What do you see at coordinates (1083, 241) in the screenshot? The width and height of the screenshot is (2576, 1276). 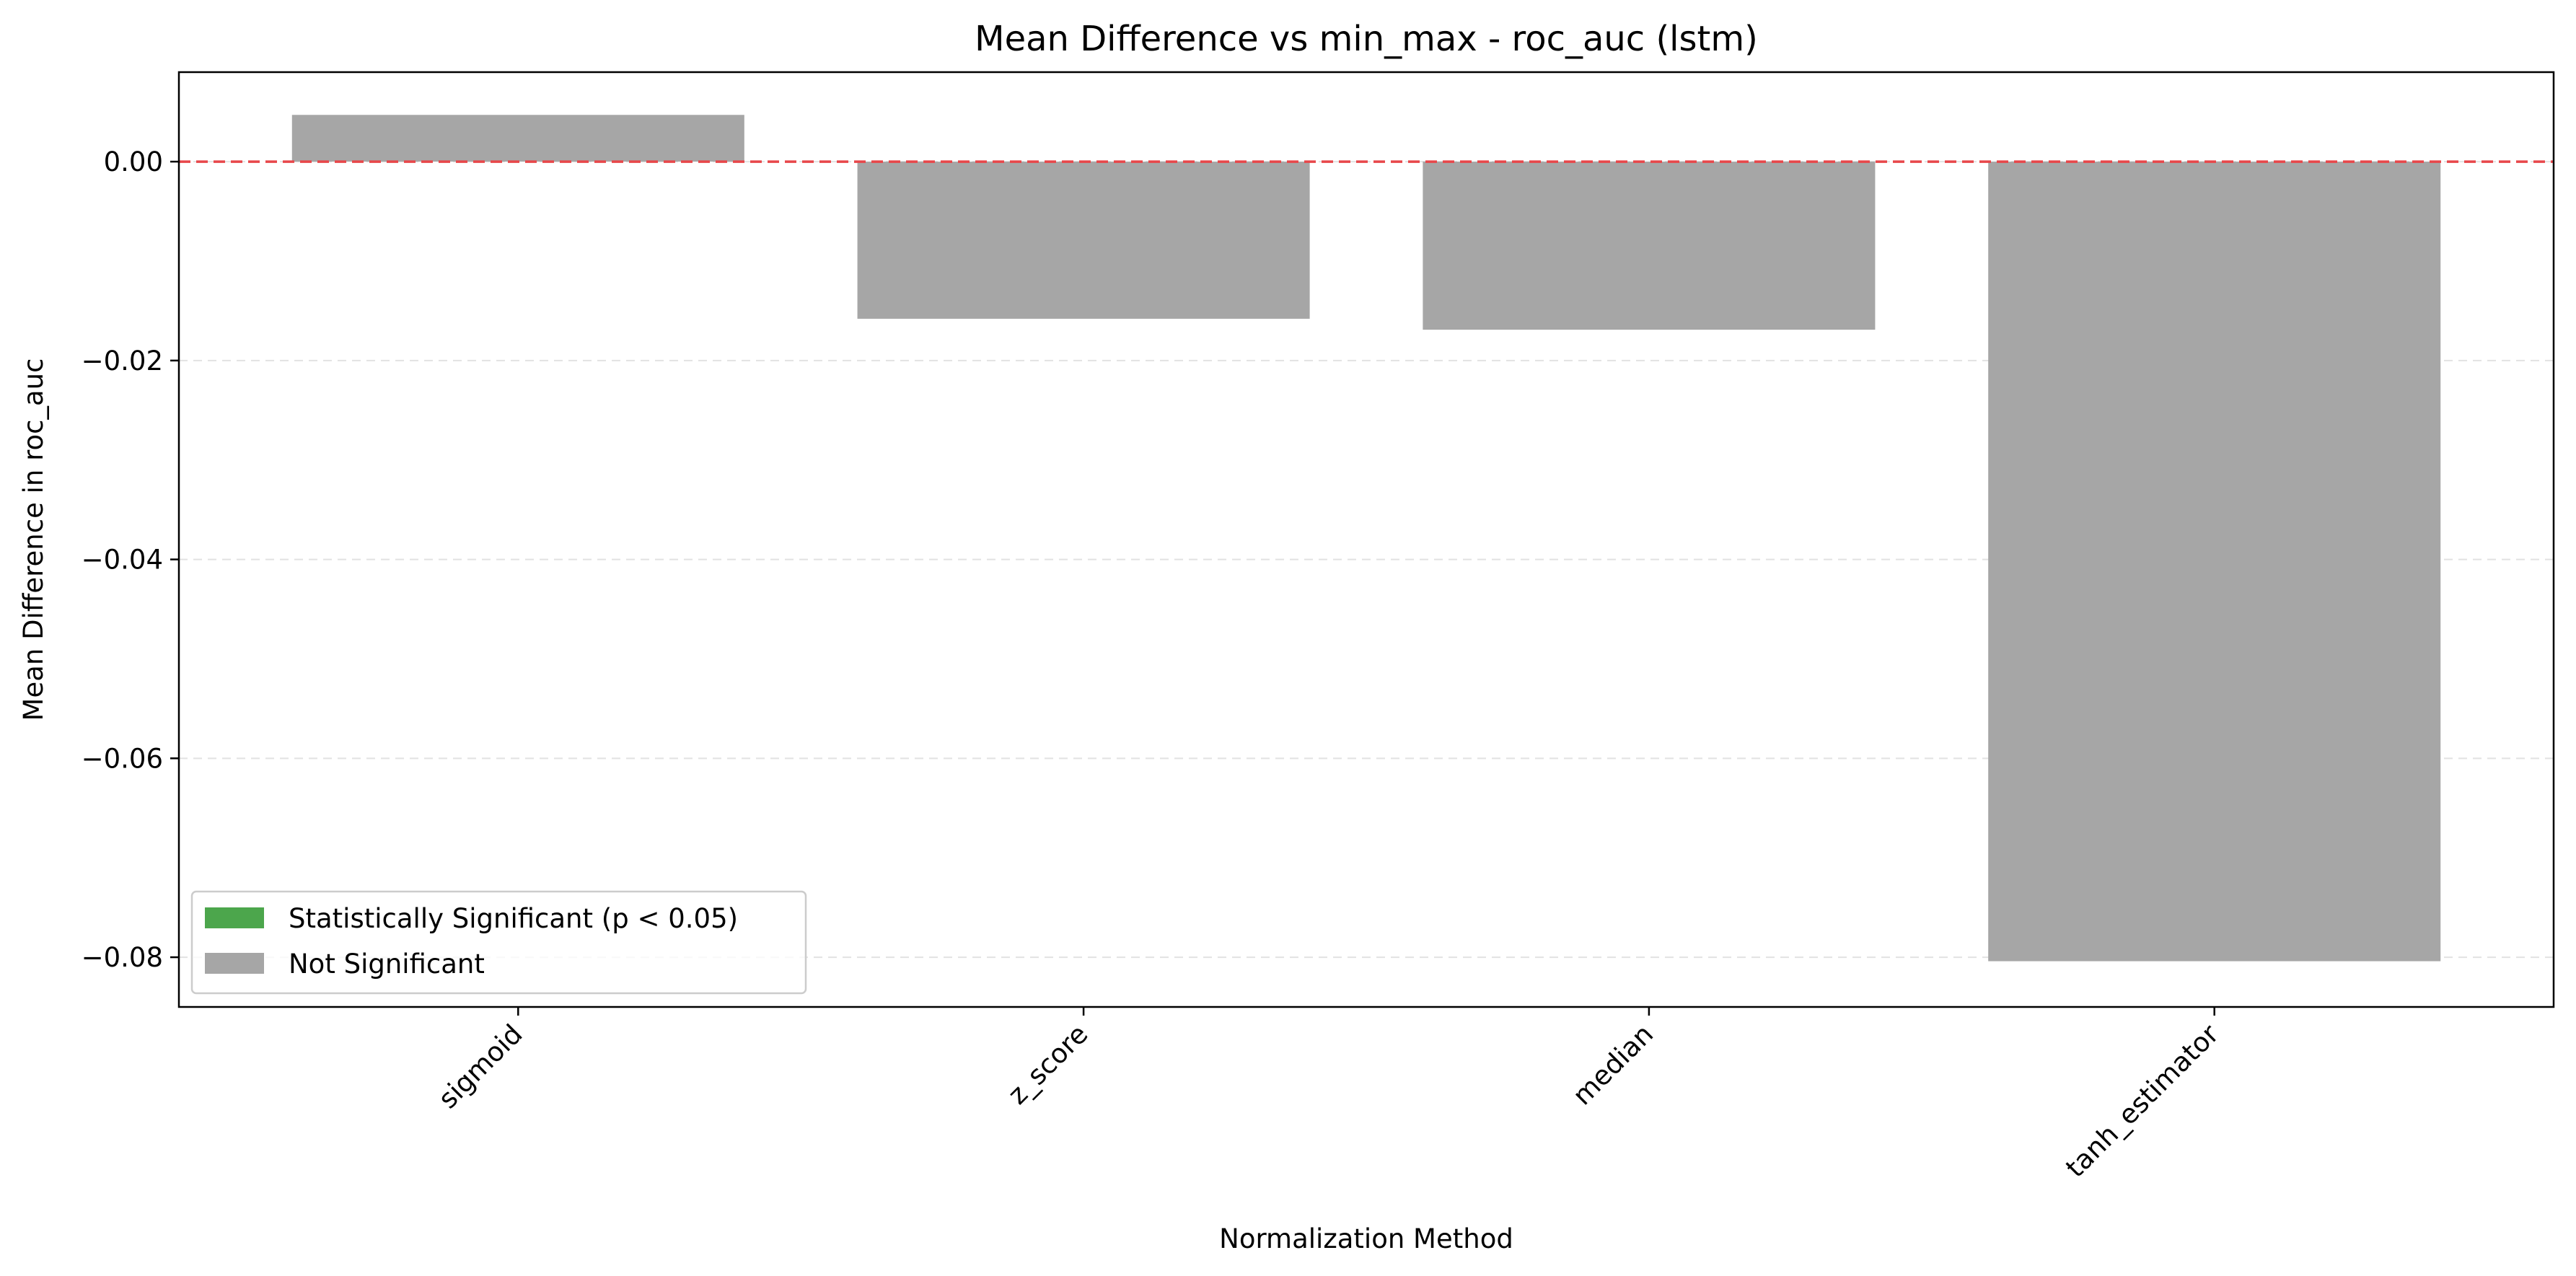 I see `bar-z-score` at bounding box center [1083, 241].